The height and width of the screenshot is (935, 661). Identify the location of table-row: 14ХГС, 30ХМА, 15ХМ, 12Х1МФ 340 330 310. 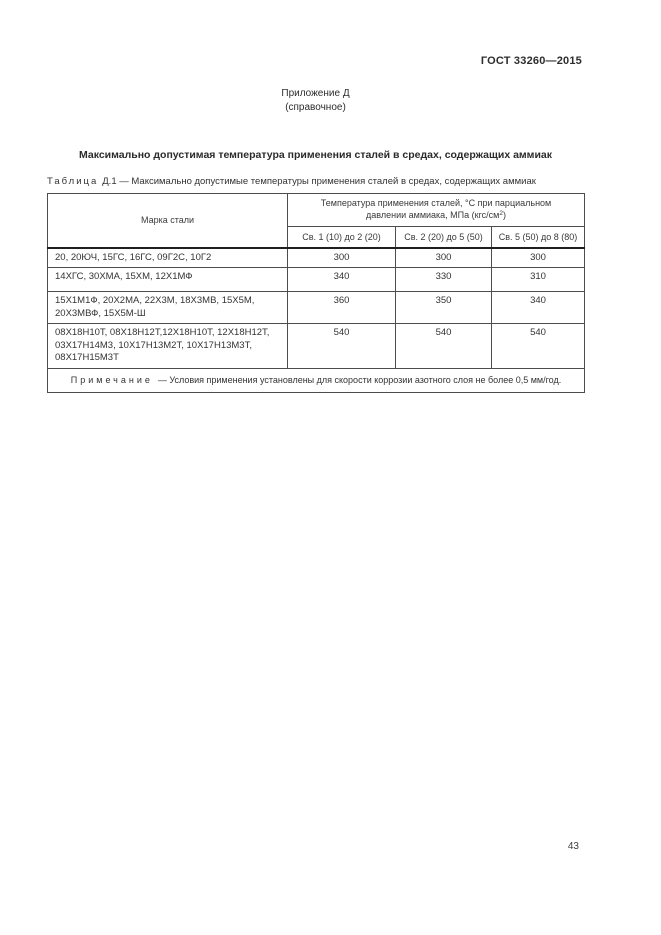
(316, 279).